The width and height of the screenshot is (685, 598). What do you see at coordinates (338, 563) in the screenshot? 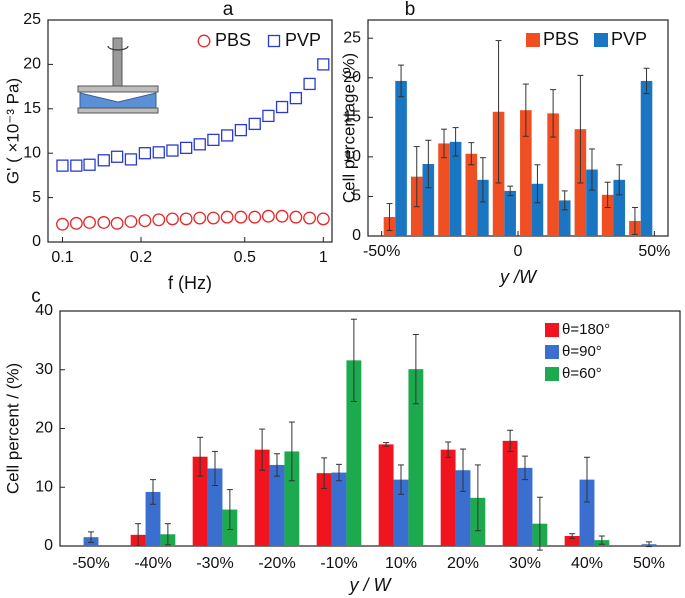
I see `x-tick-label: -10%` at bounding box center [338, 563].